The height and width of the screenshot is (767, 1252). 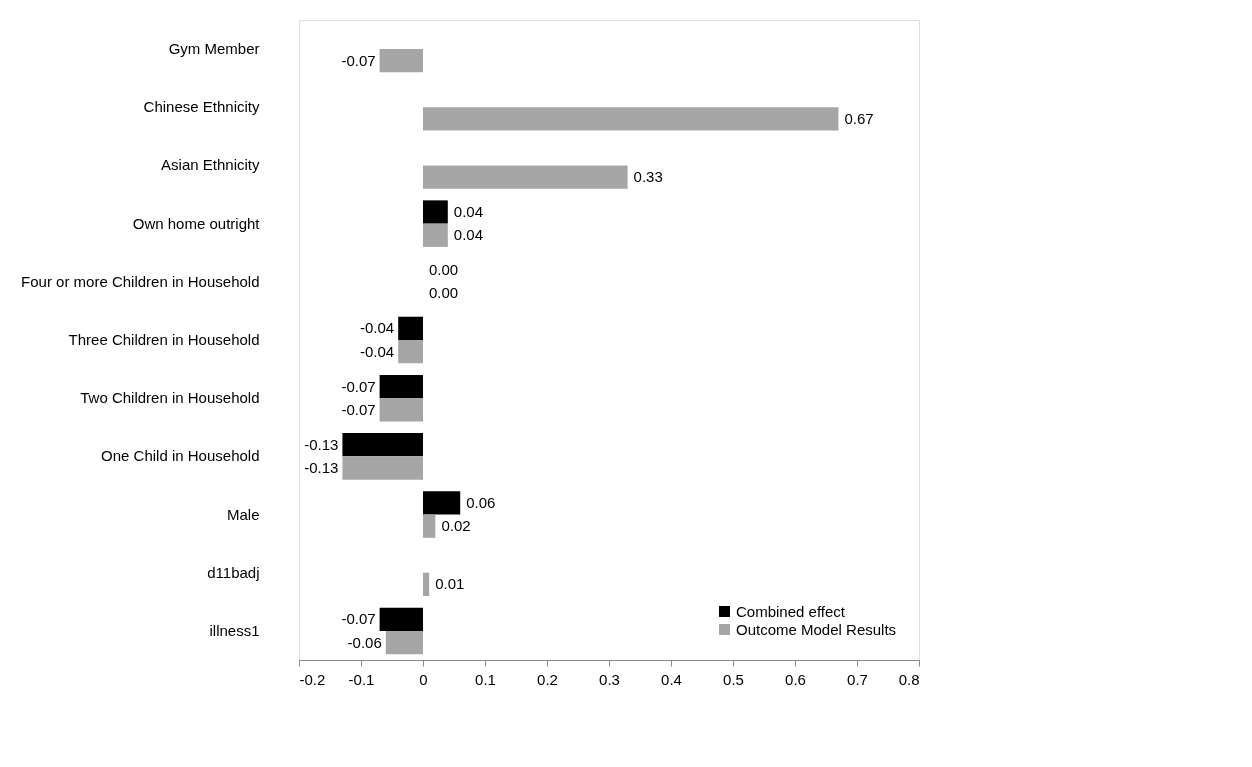 What do you see at coordinates (423, 679) in the screenshot?
I see `x-tick-label: 0` at bounding box center [423, 679].